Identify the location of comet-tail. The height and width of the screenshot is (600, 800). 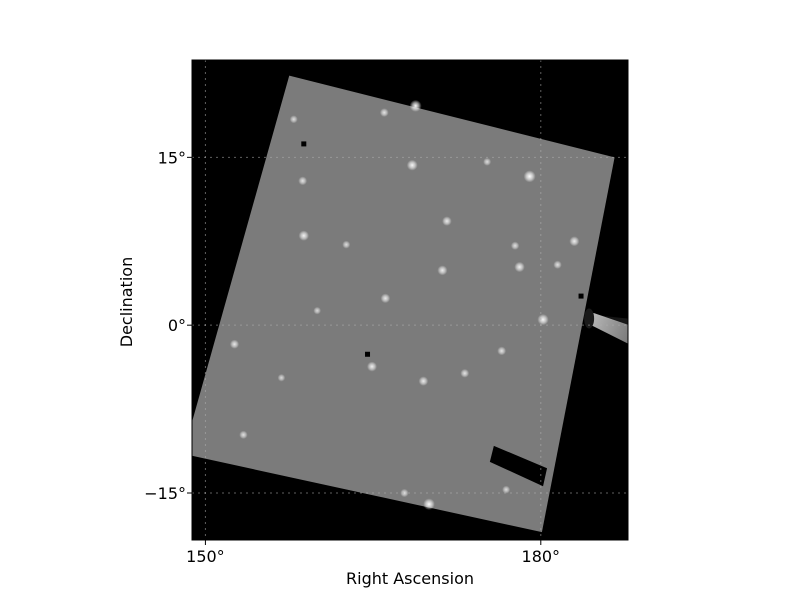
(606, 366).